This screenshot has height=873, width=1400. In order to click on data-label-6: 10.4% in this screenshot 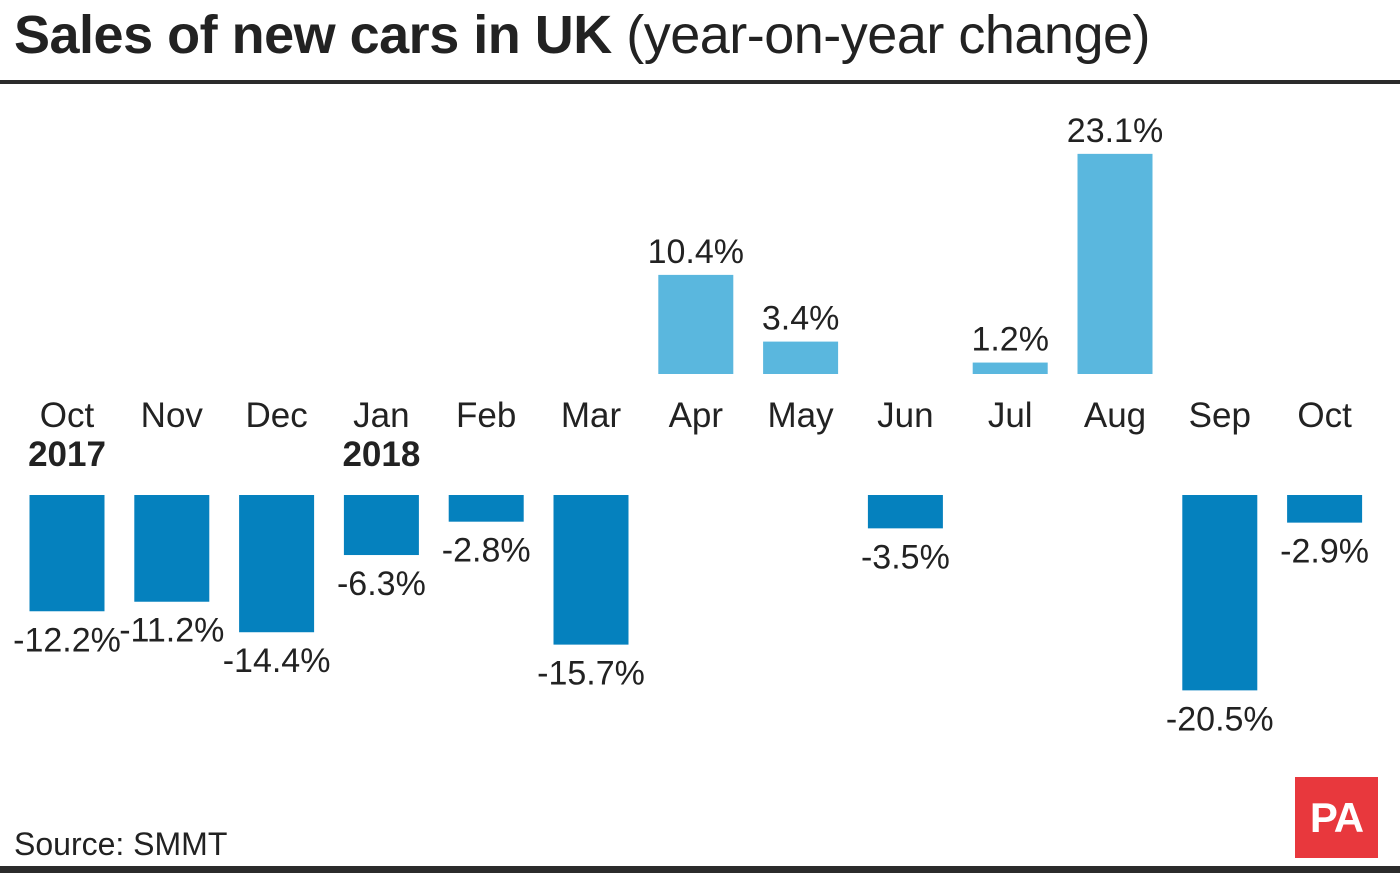, I will do `click(696, 252)`.